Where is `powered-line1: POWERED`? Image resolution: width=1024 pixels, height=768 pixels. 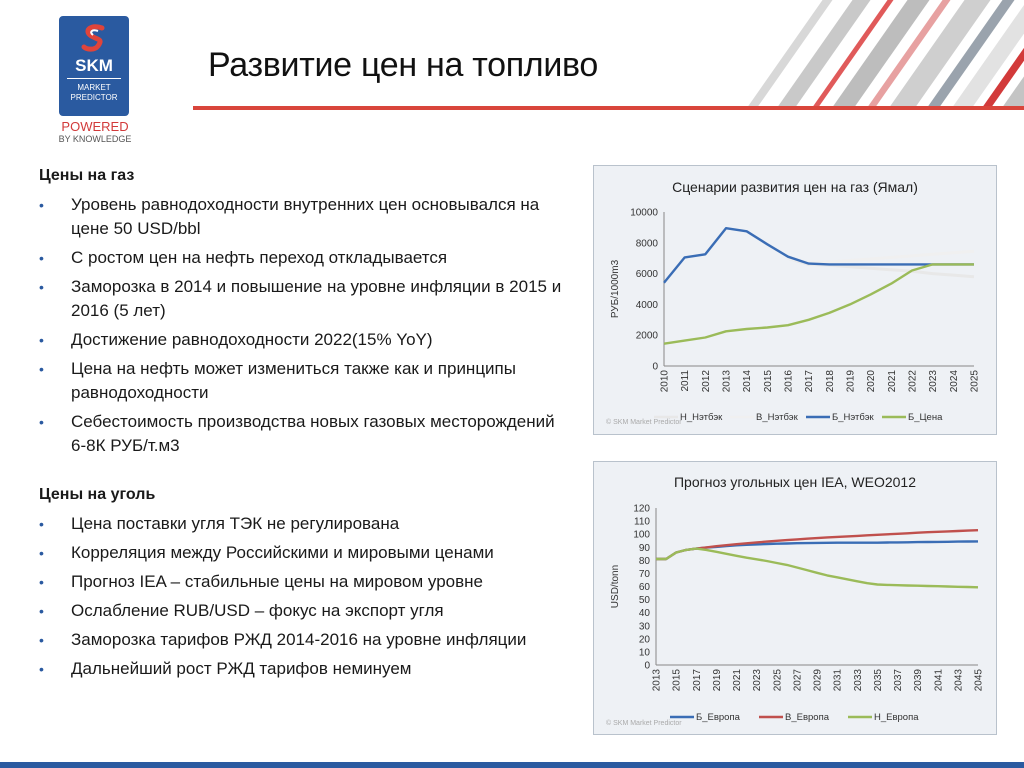 powered-line1: POWERED is located at coordinates (95, 126).